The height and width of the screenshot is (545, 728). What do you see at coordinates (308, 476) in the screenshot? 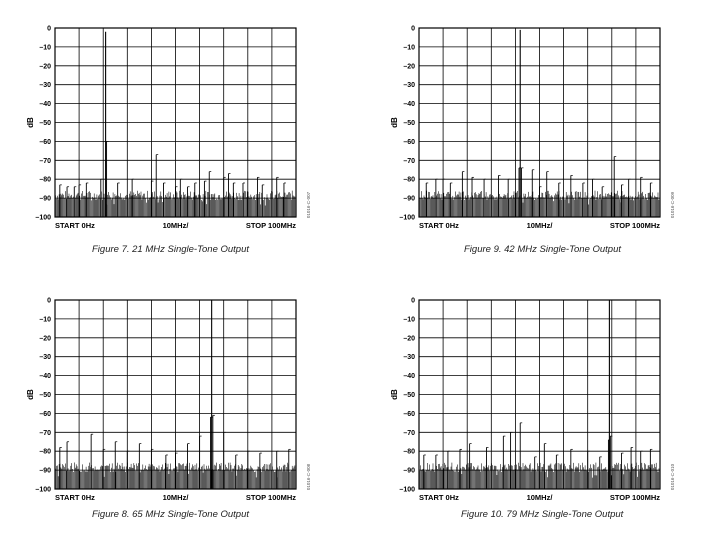
I see `figure-code: 01016-C-008` at bounding box center [308, 476].